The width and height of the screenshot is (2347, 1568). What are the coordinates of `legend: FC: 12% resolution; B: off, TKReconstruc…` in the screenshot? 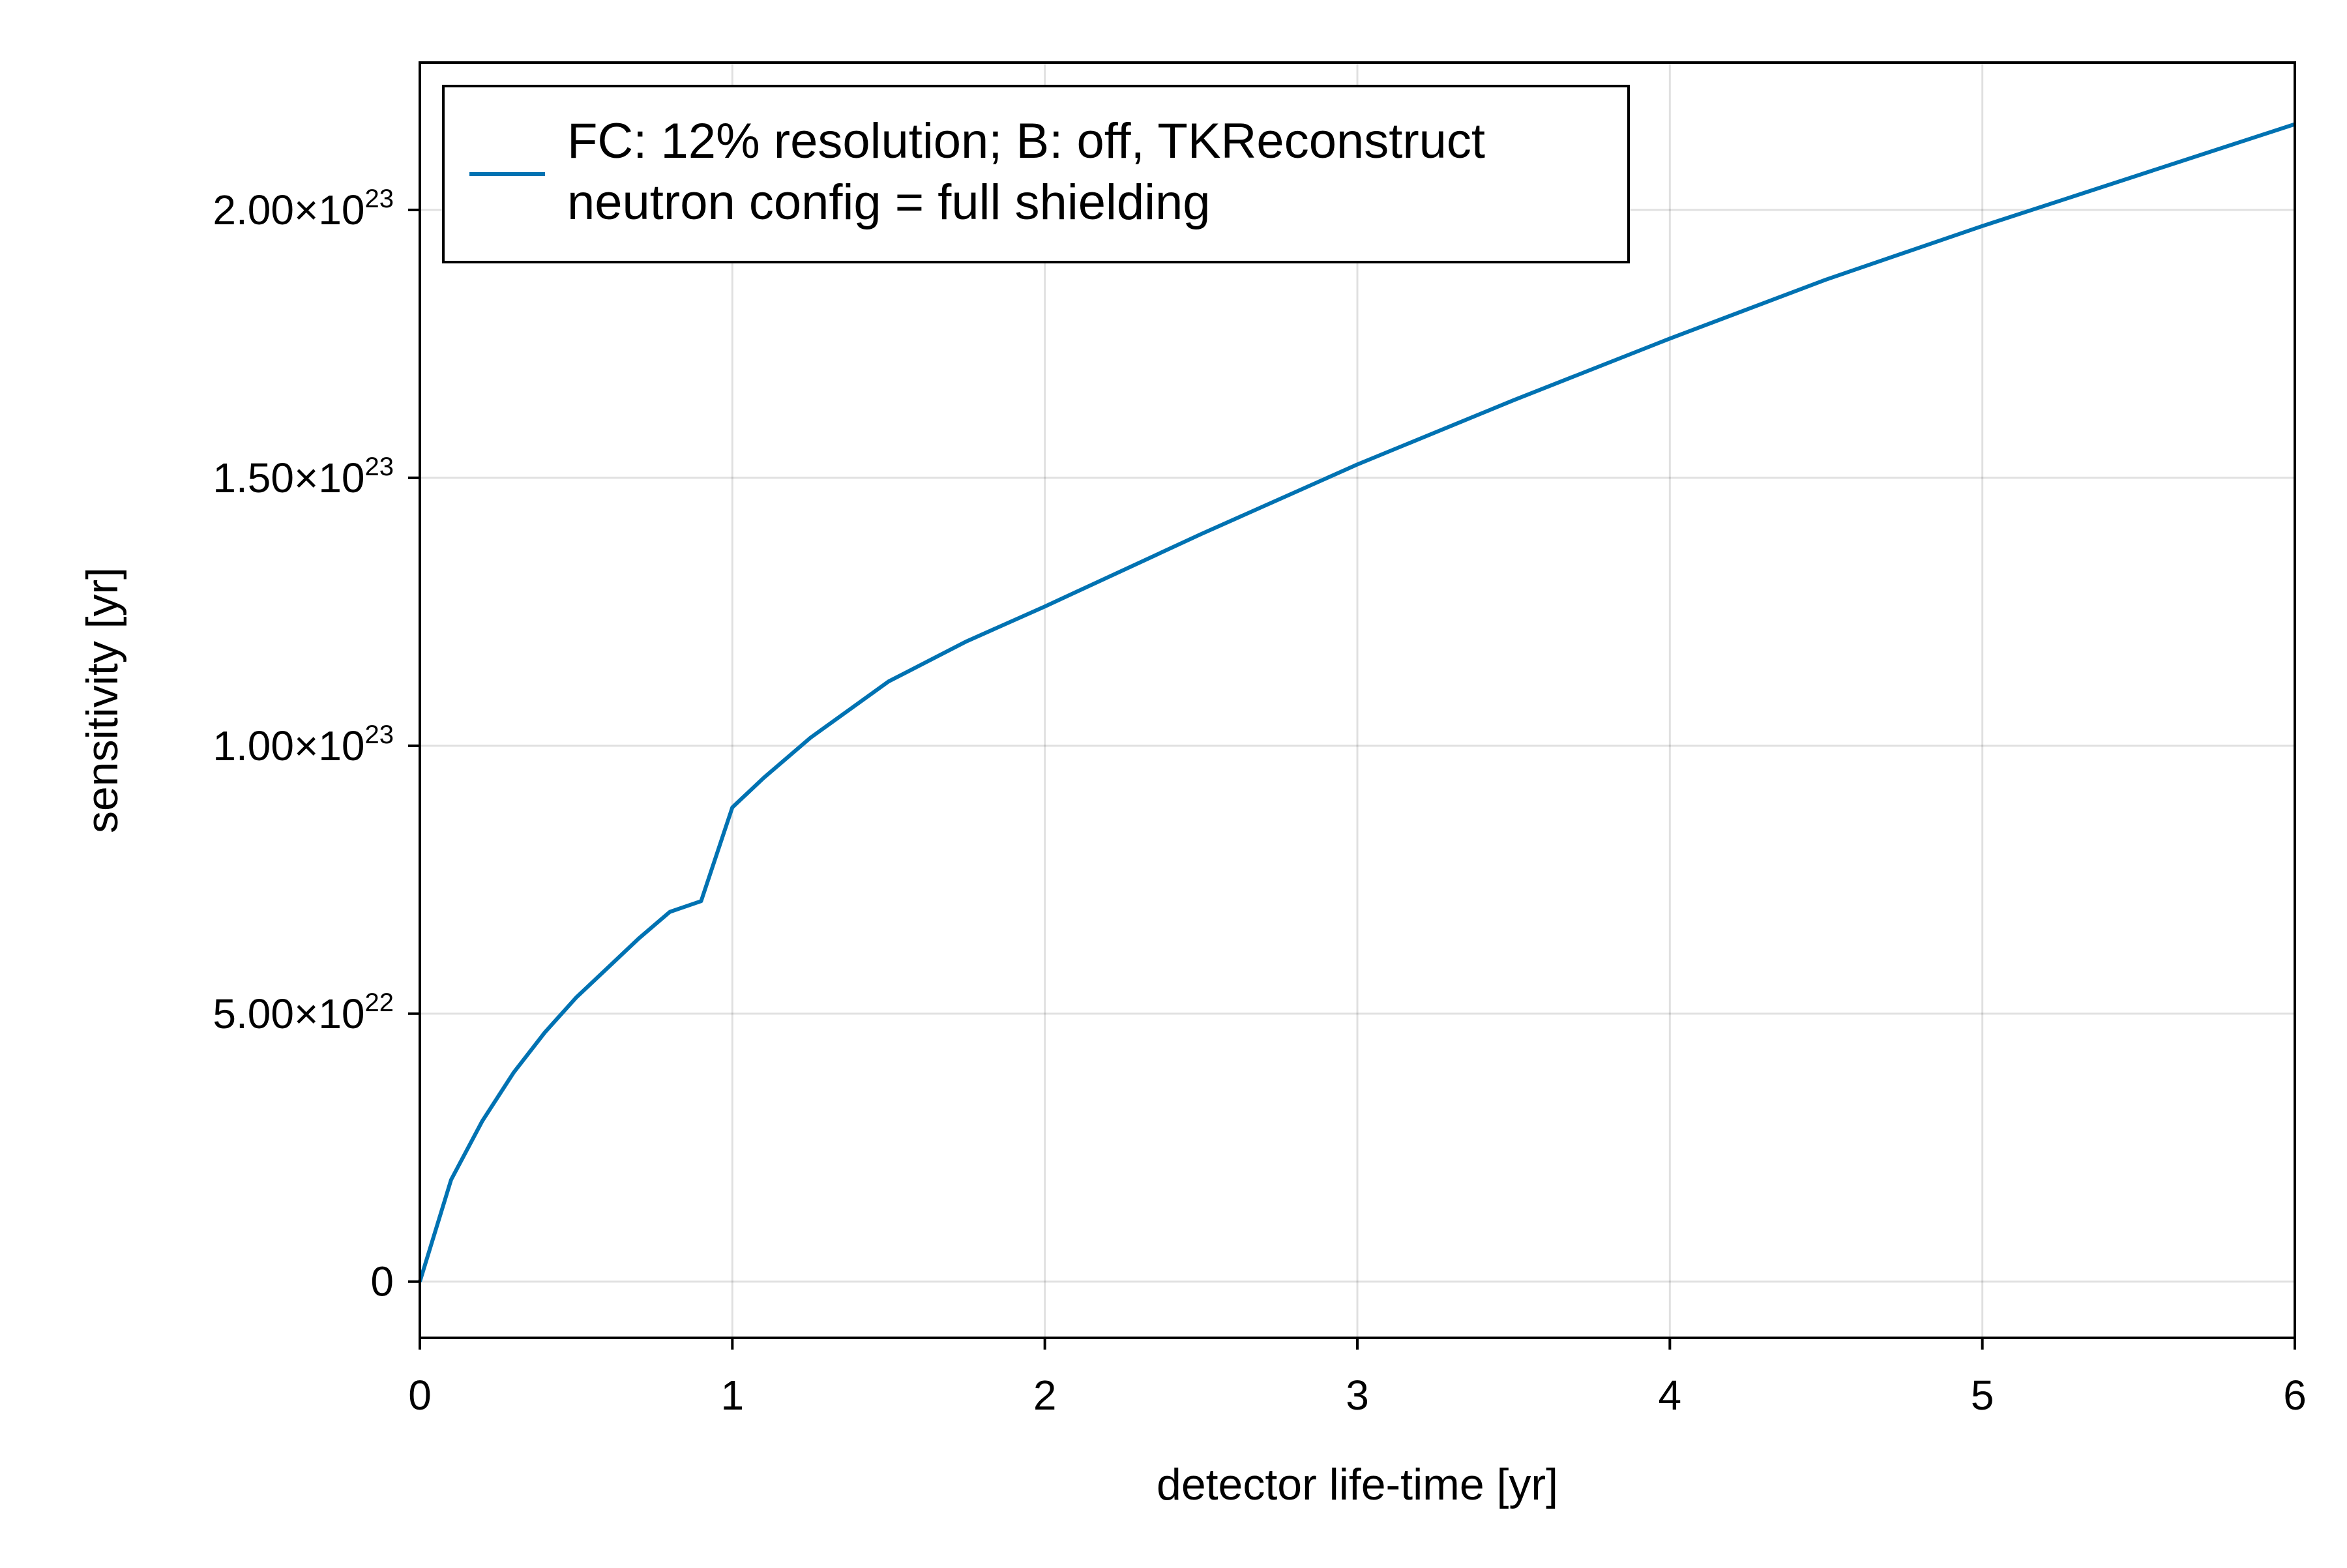 It's located at (1036, 174).